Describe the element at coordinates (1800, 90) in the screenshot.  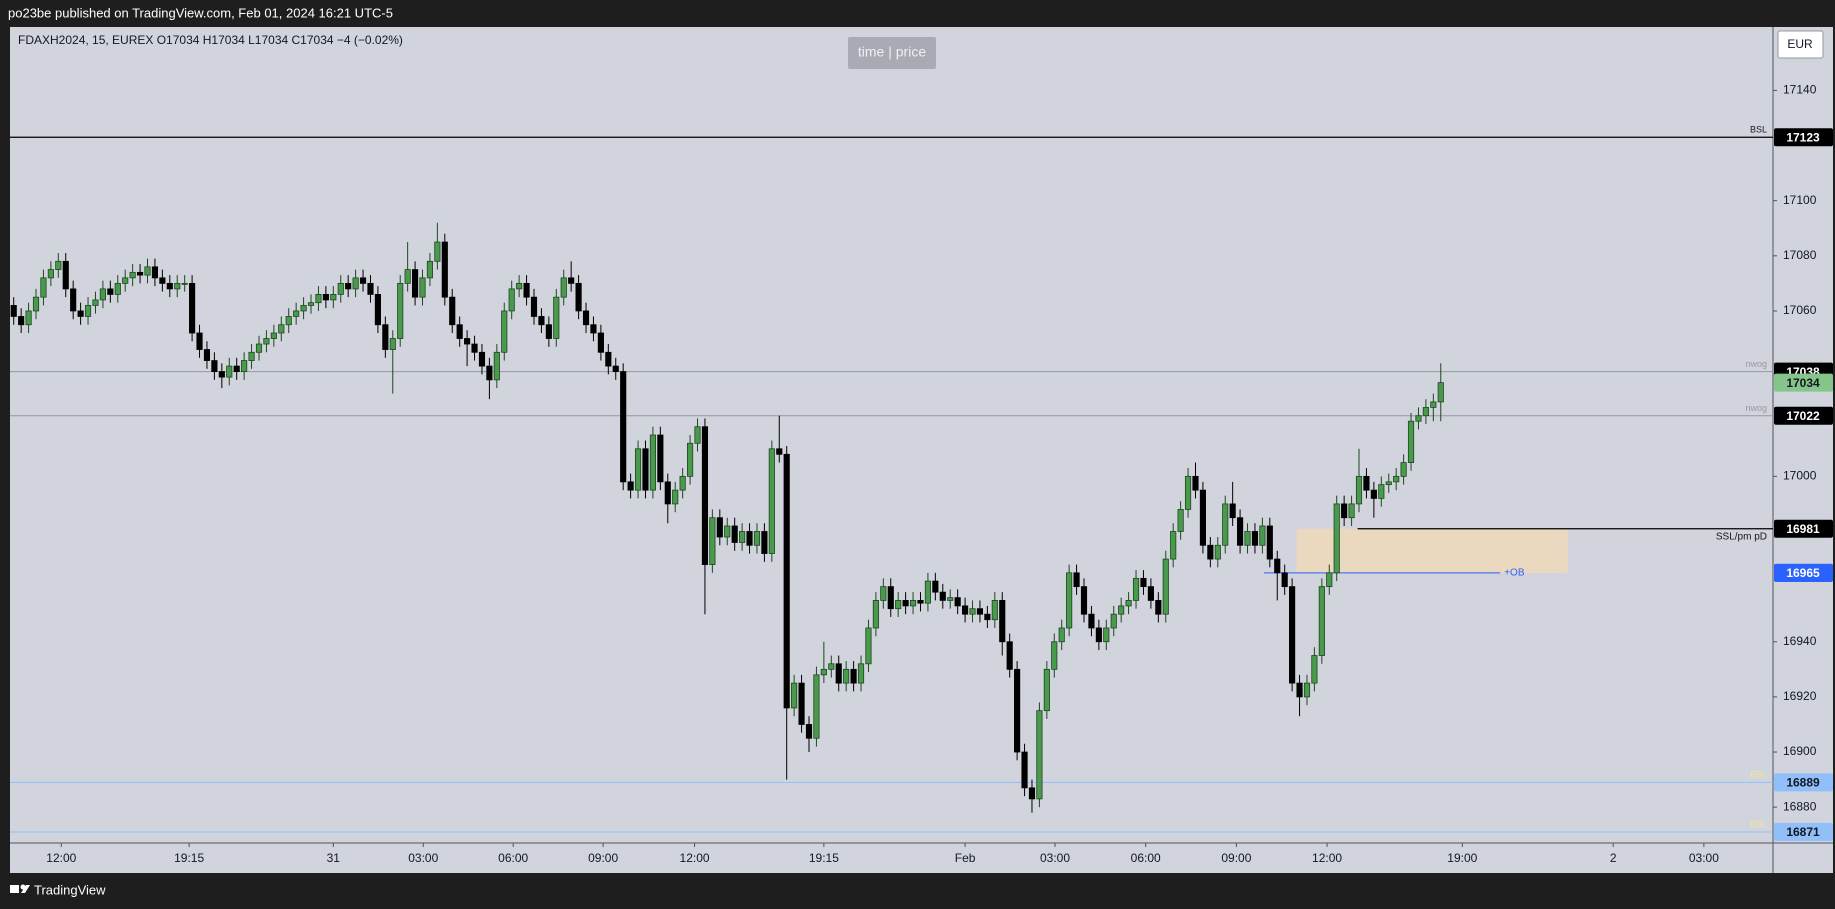
I see `y-tick-label: 17140` at that location.